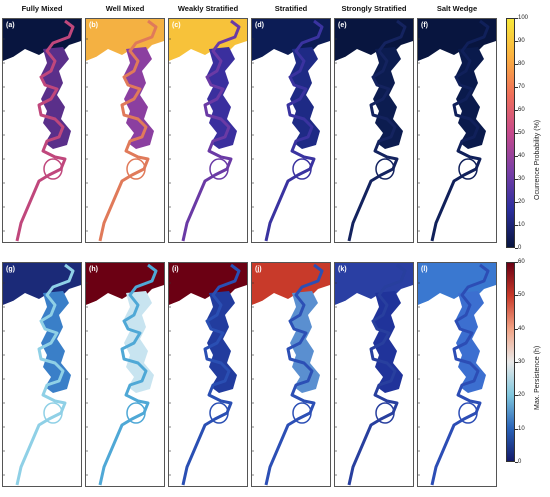 This screenshot has height=497, width=550. Describe the element at coordinates (374, 8) in the screenshot. I see `column-title-strongly-stratified: Strongly Stratified` at that location.